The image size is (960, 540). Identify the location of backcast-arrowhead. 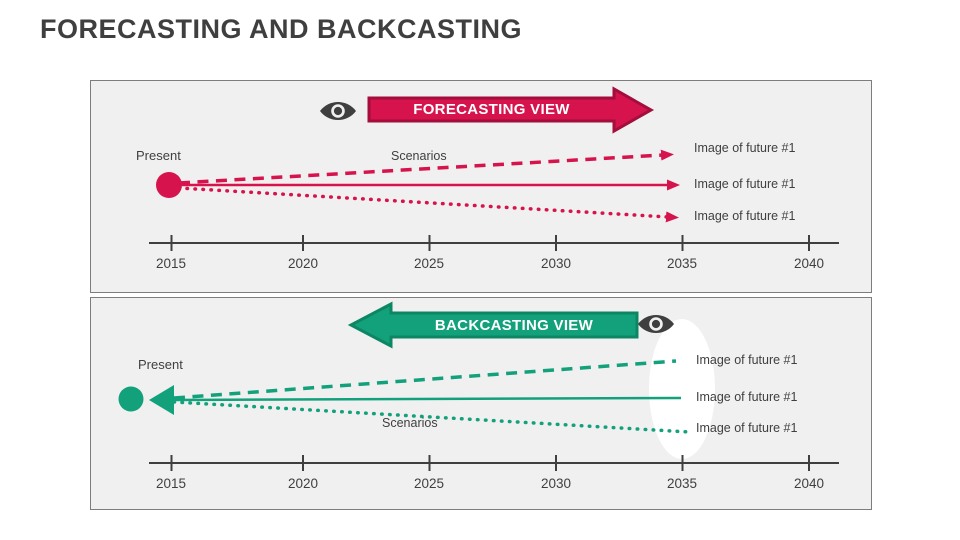
(161, 400).